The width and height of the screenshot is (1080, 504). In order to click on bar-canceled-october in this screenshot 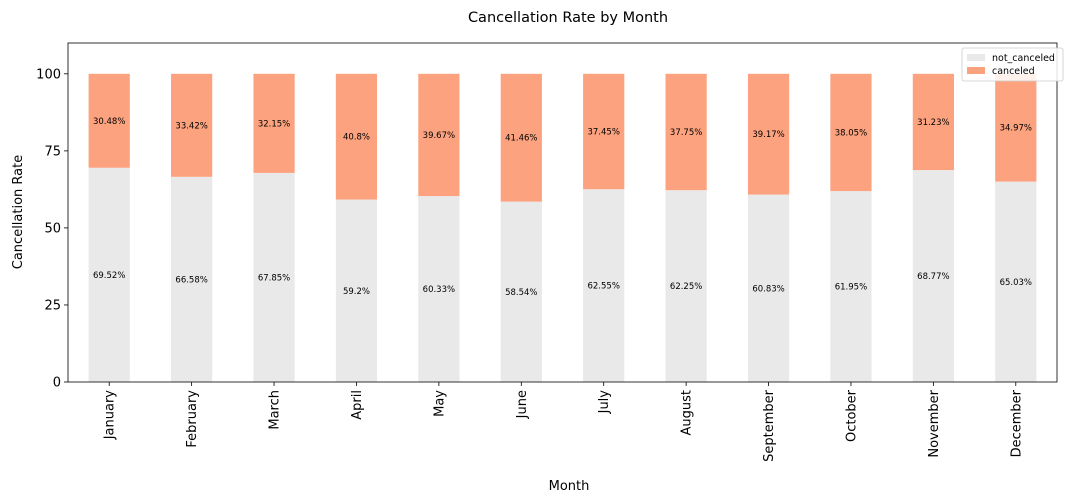, I will do `click(851, 132)`.